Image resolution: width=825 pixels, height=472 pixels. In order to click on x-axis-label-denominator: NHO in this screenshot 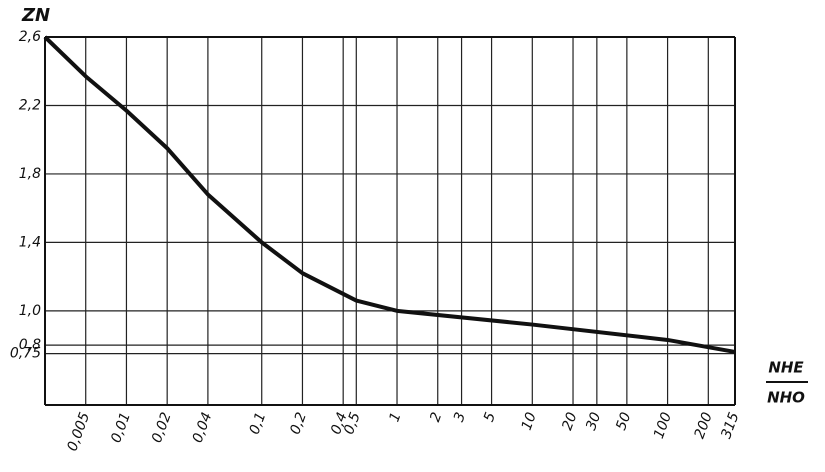, I will do `click(786, 398)`.